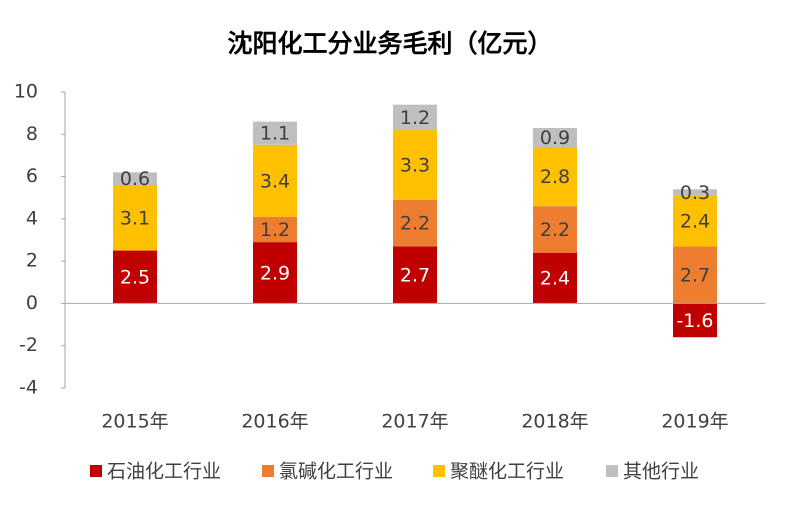 This screenshot has height=506, width=787. What do you see at coordinates (32, 303) in the screenshot?
I see `y-tick-label: 0` at bounding box center [32, 303].